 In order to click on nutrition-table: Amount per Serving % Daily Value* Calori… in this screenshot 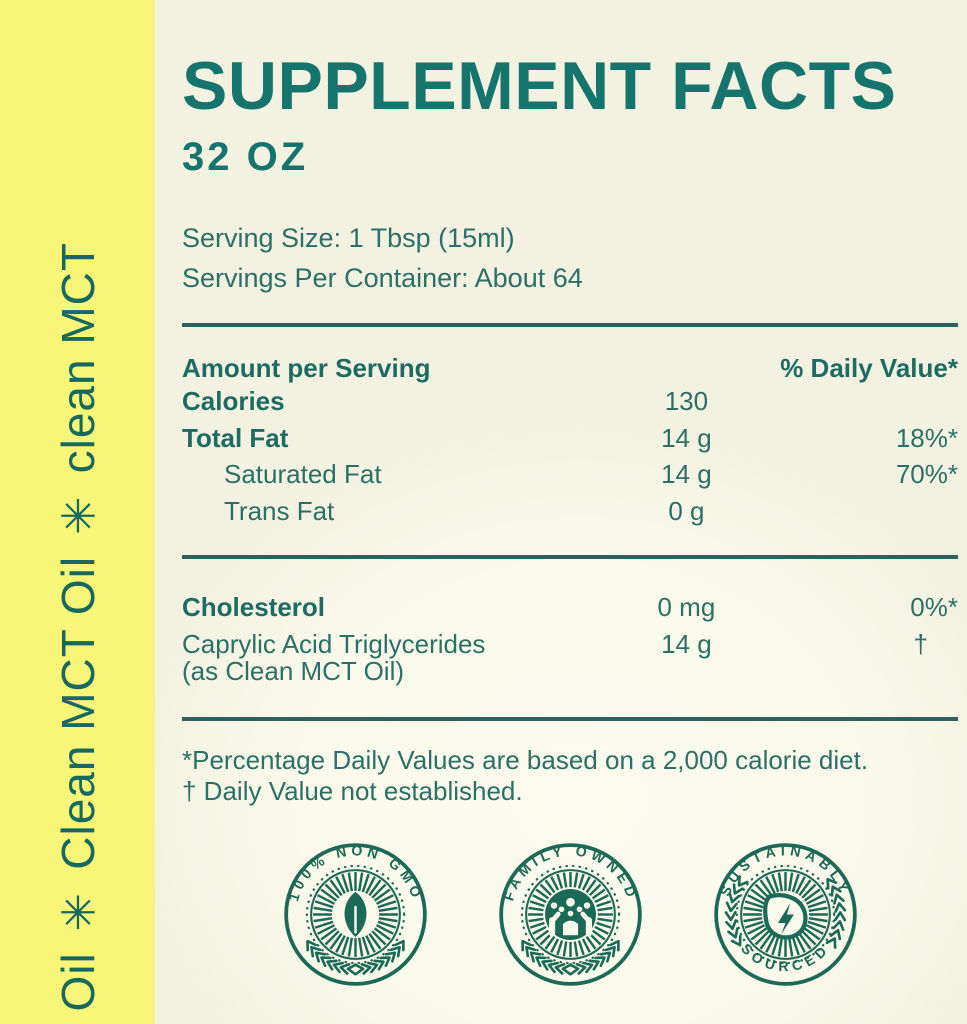, I will do `click(570, 441)`.